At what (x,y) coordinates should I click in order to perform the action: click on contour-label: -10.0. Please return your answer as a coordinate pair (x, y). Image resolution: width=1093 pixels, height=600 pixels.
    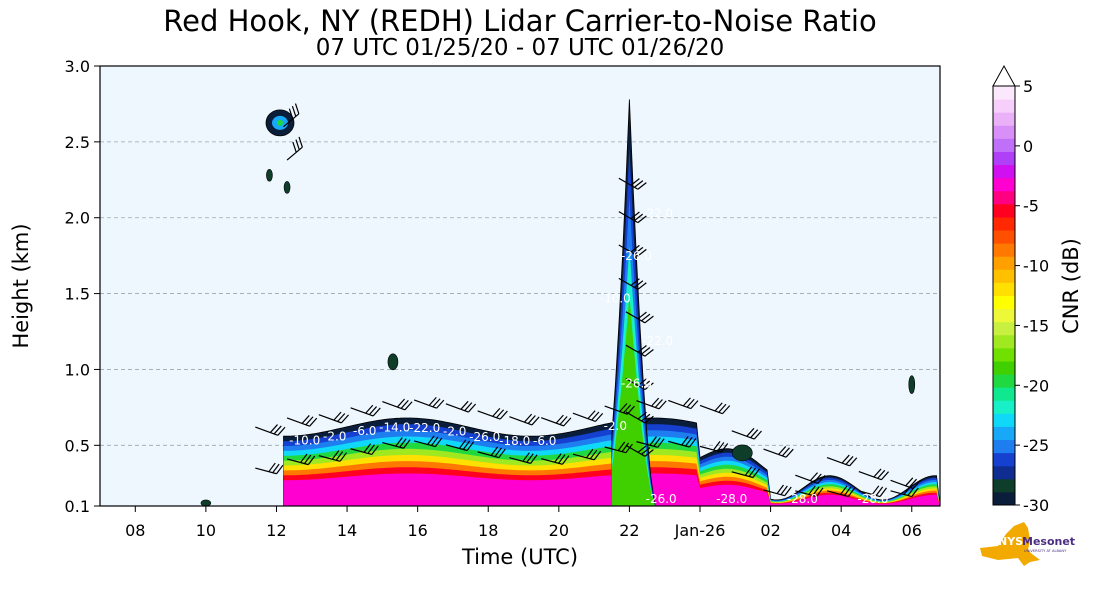
    Looking at the image, I should click on (615, 299).